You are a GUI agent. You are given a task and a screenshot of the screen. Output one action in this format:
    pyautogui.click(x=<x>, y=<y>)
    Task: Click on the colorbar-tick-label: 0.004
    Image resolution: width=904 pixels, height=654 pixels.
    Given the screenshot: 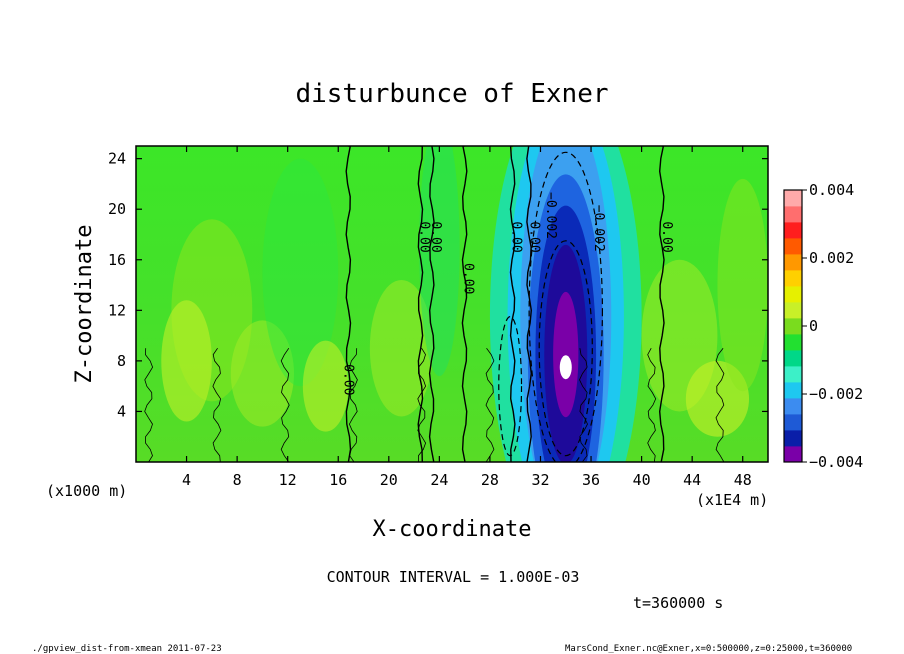 What is the action you would take?
    pyautogui.click(x=831, y=190)
    